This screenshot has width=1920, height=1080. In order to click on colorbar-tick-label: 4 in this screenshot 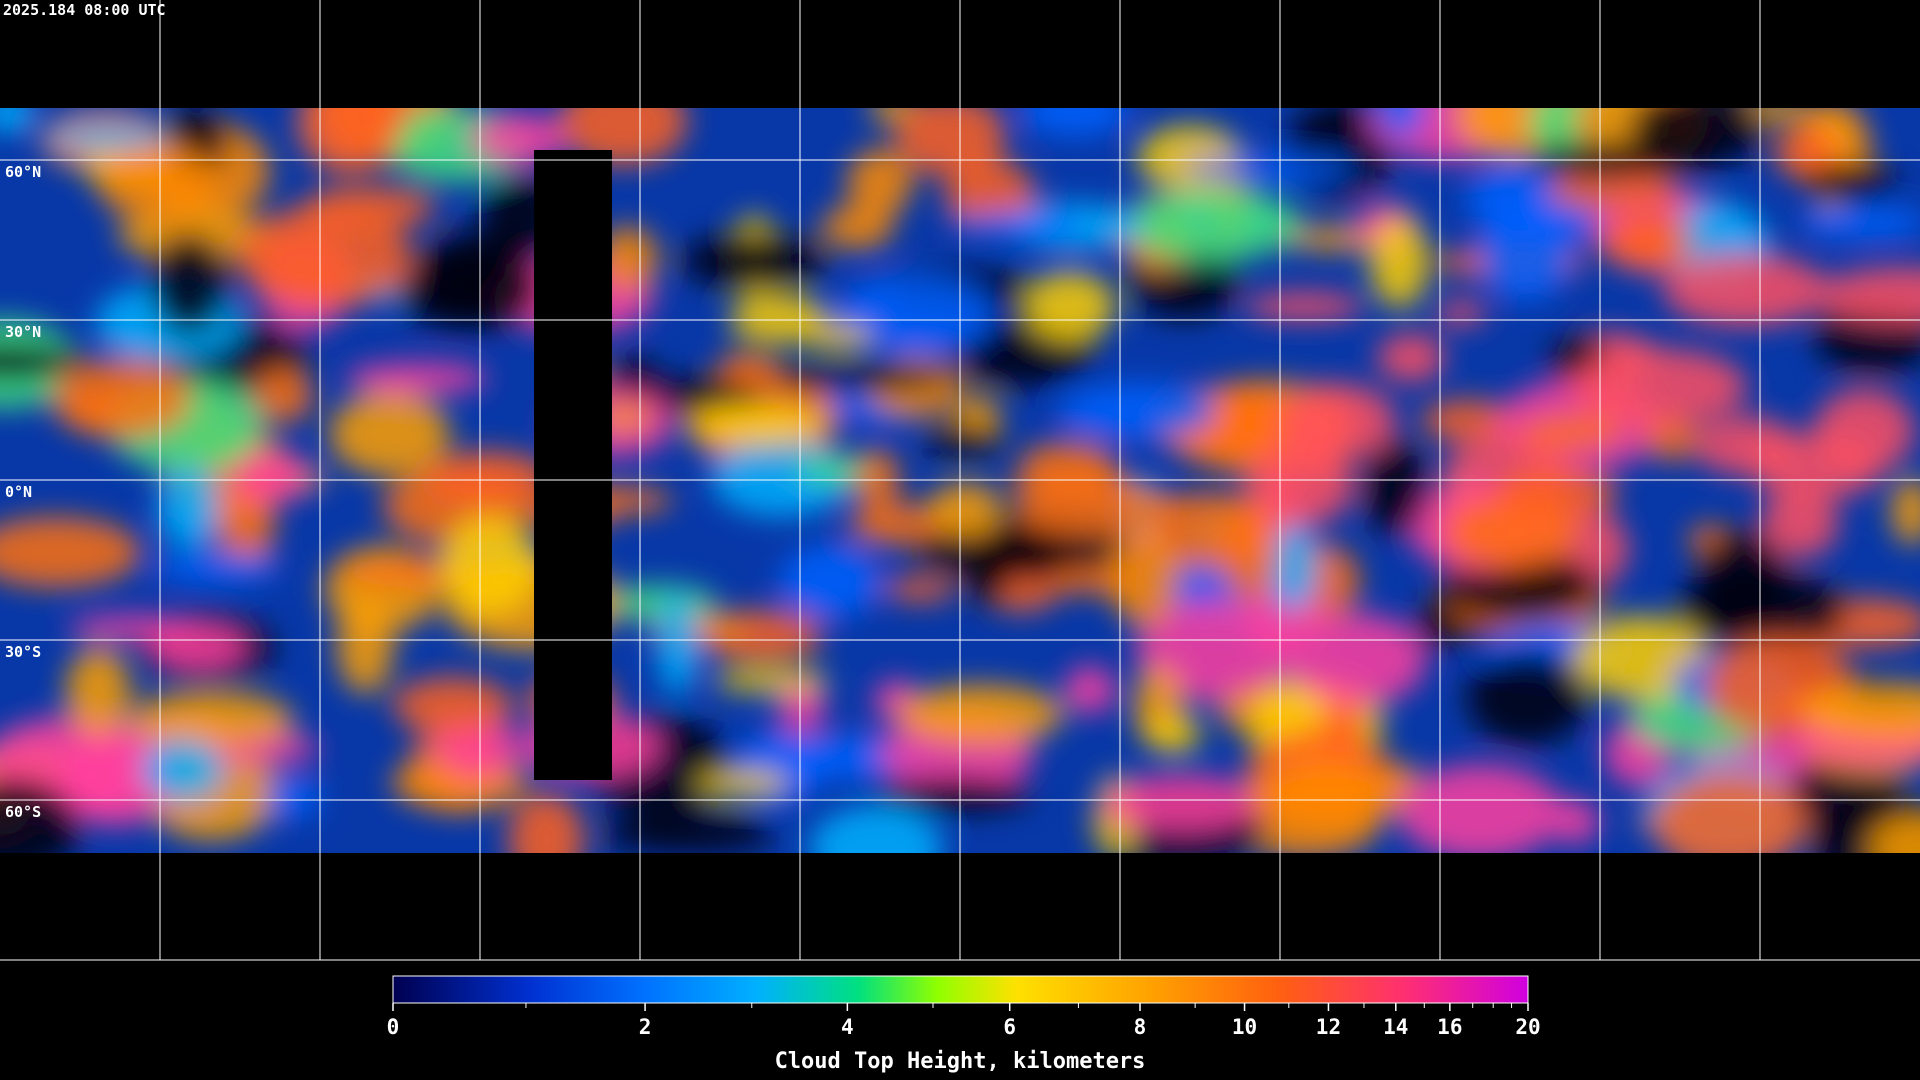, I will do `click(847, 1027)`.